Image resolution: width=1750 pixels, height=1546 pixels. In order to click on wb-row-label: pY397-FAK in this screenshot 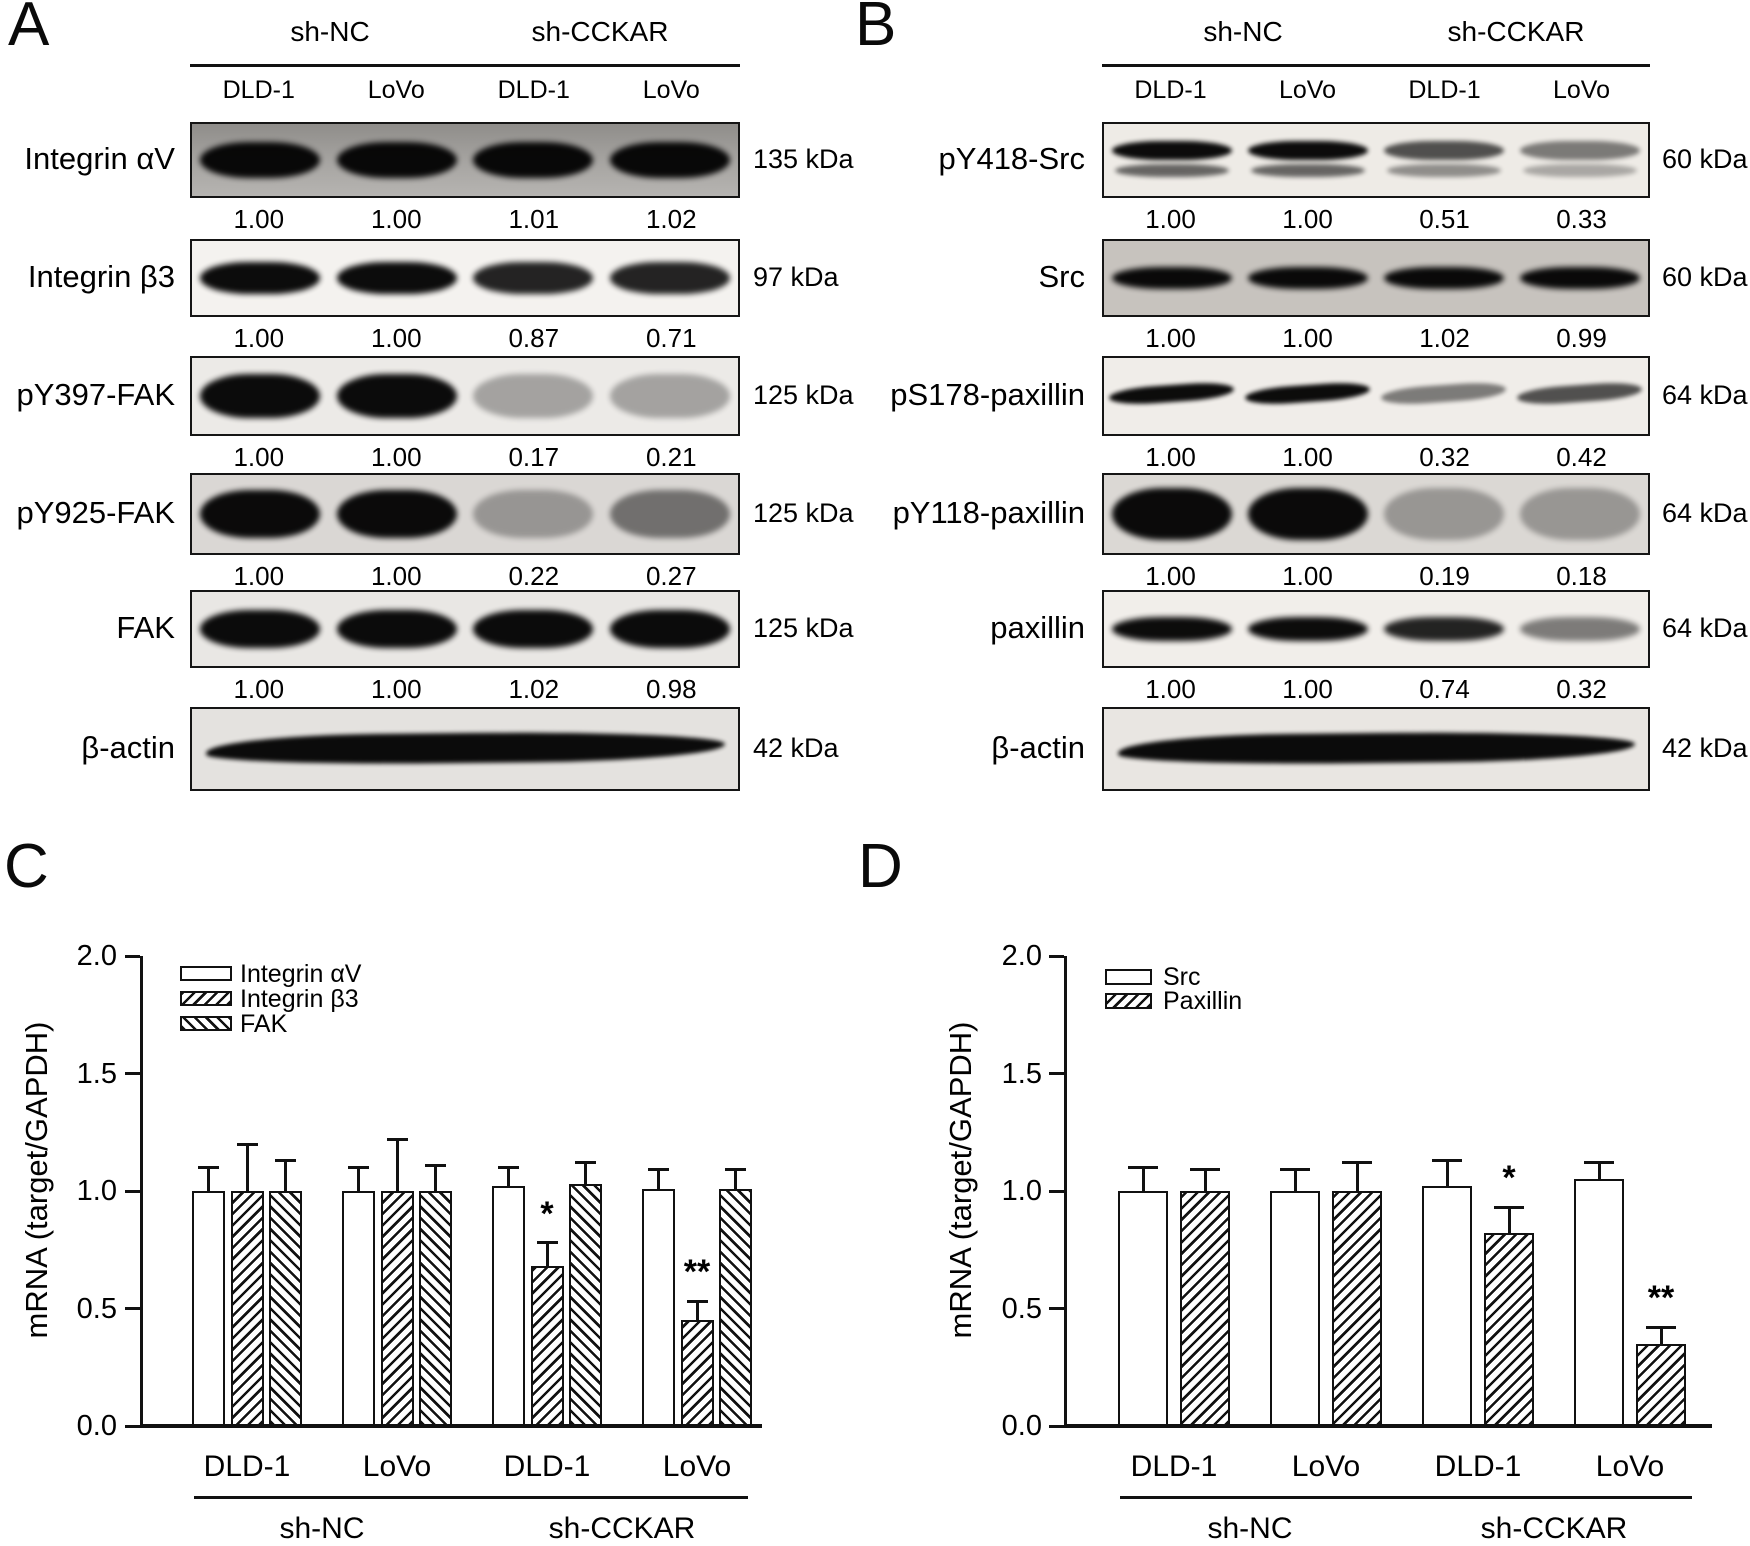, I will do `click(95, 394)`.